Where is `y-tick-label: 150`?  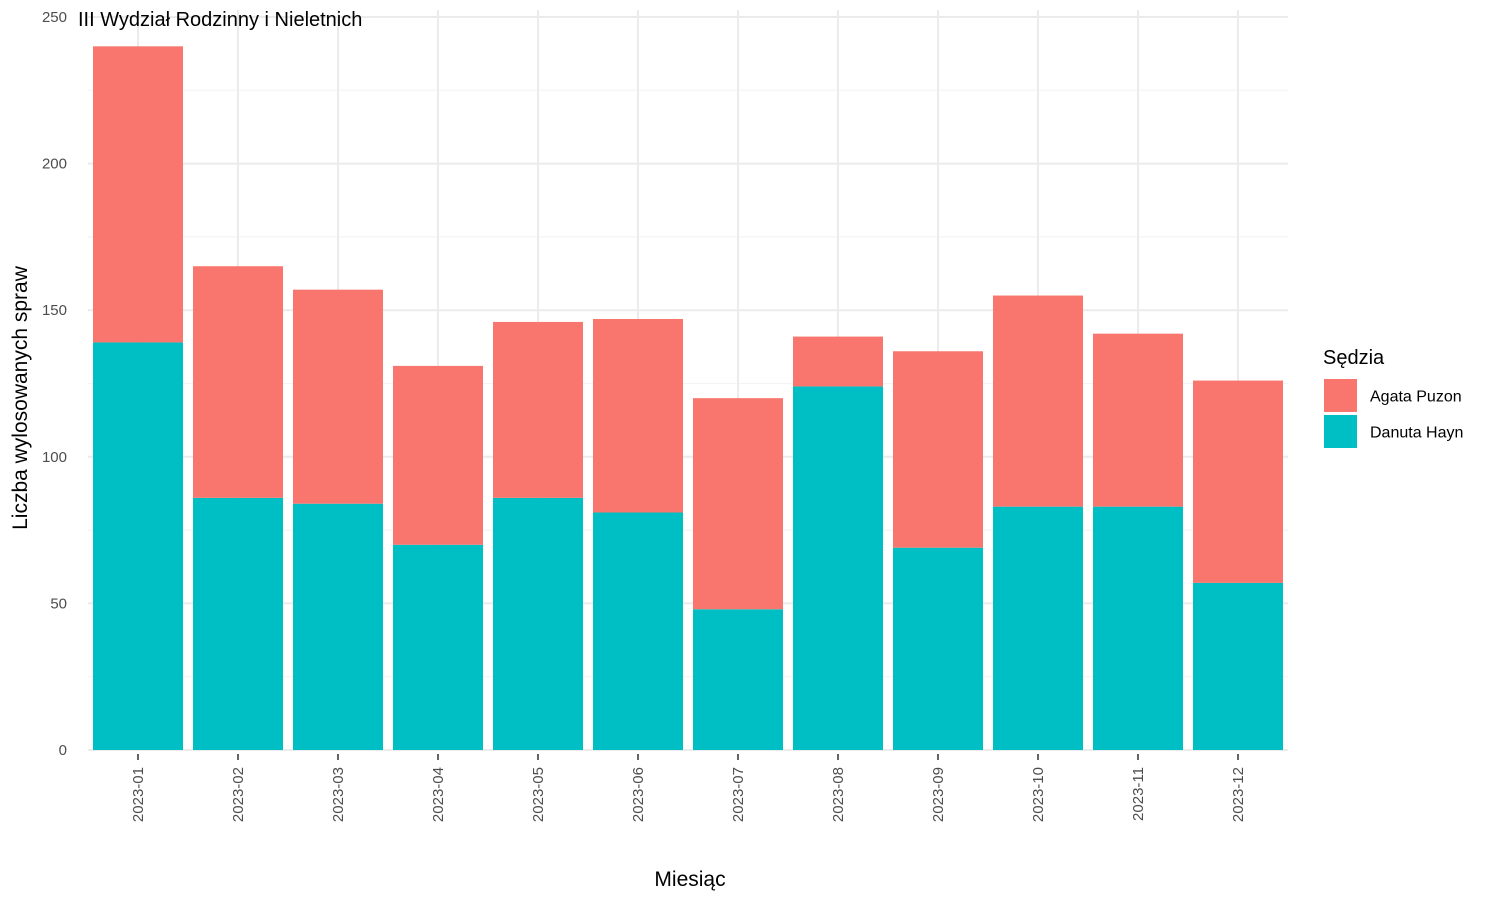
y-tick-label: 150 is located at coordinates (54, 310).